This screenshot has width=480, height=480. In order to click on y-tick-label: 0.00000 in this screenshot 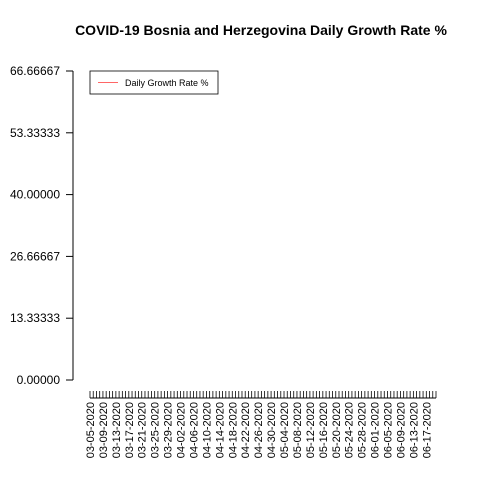, I will do `click(39, 380)`.